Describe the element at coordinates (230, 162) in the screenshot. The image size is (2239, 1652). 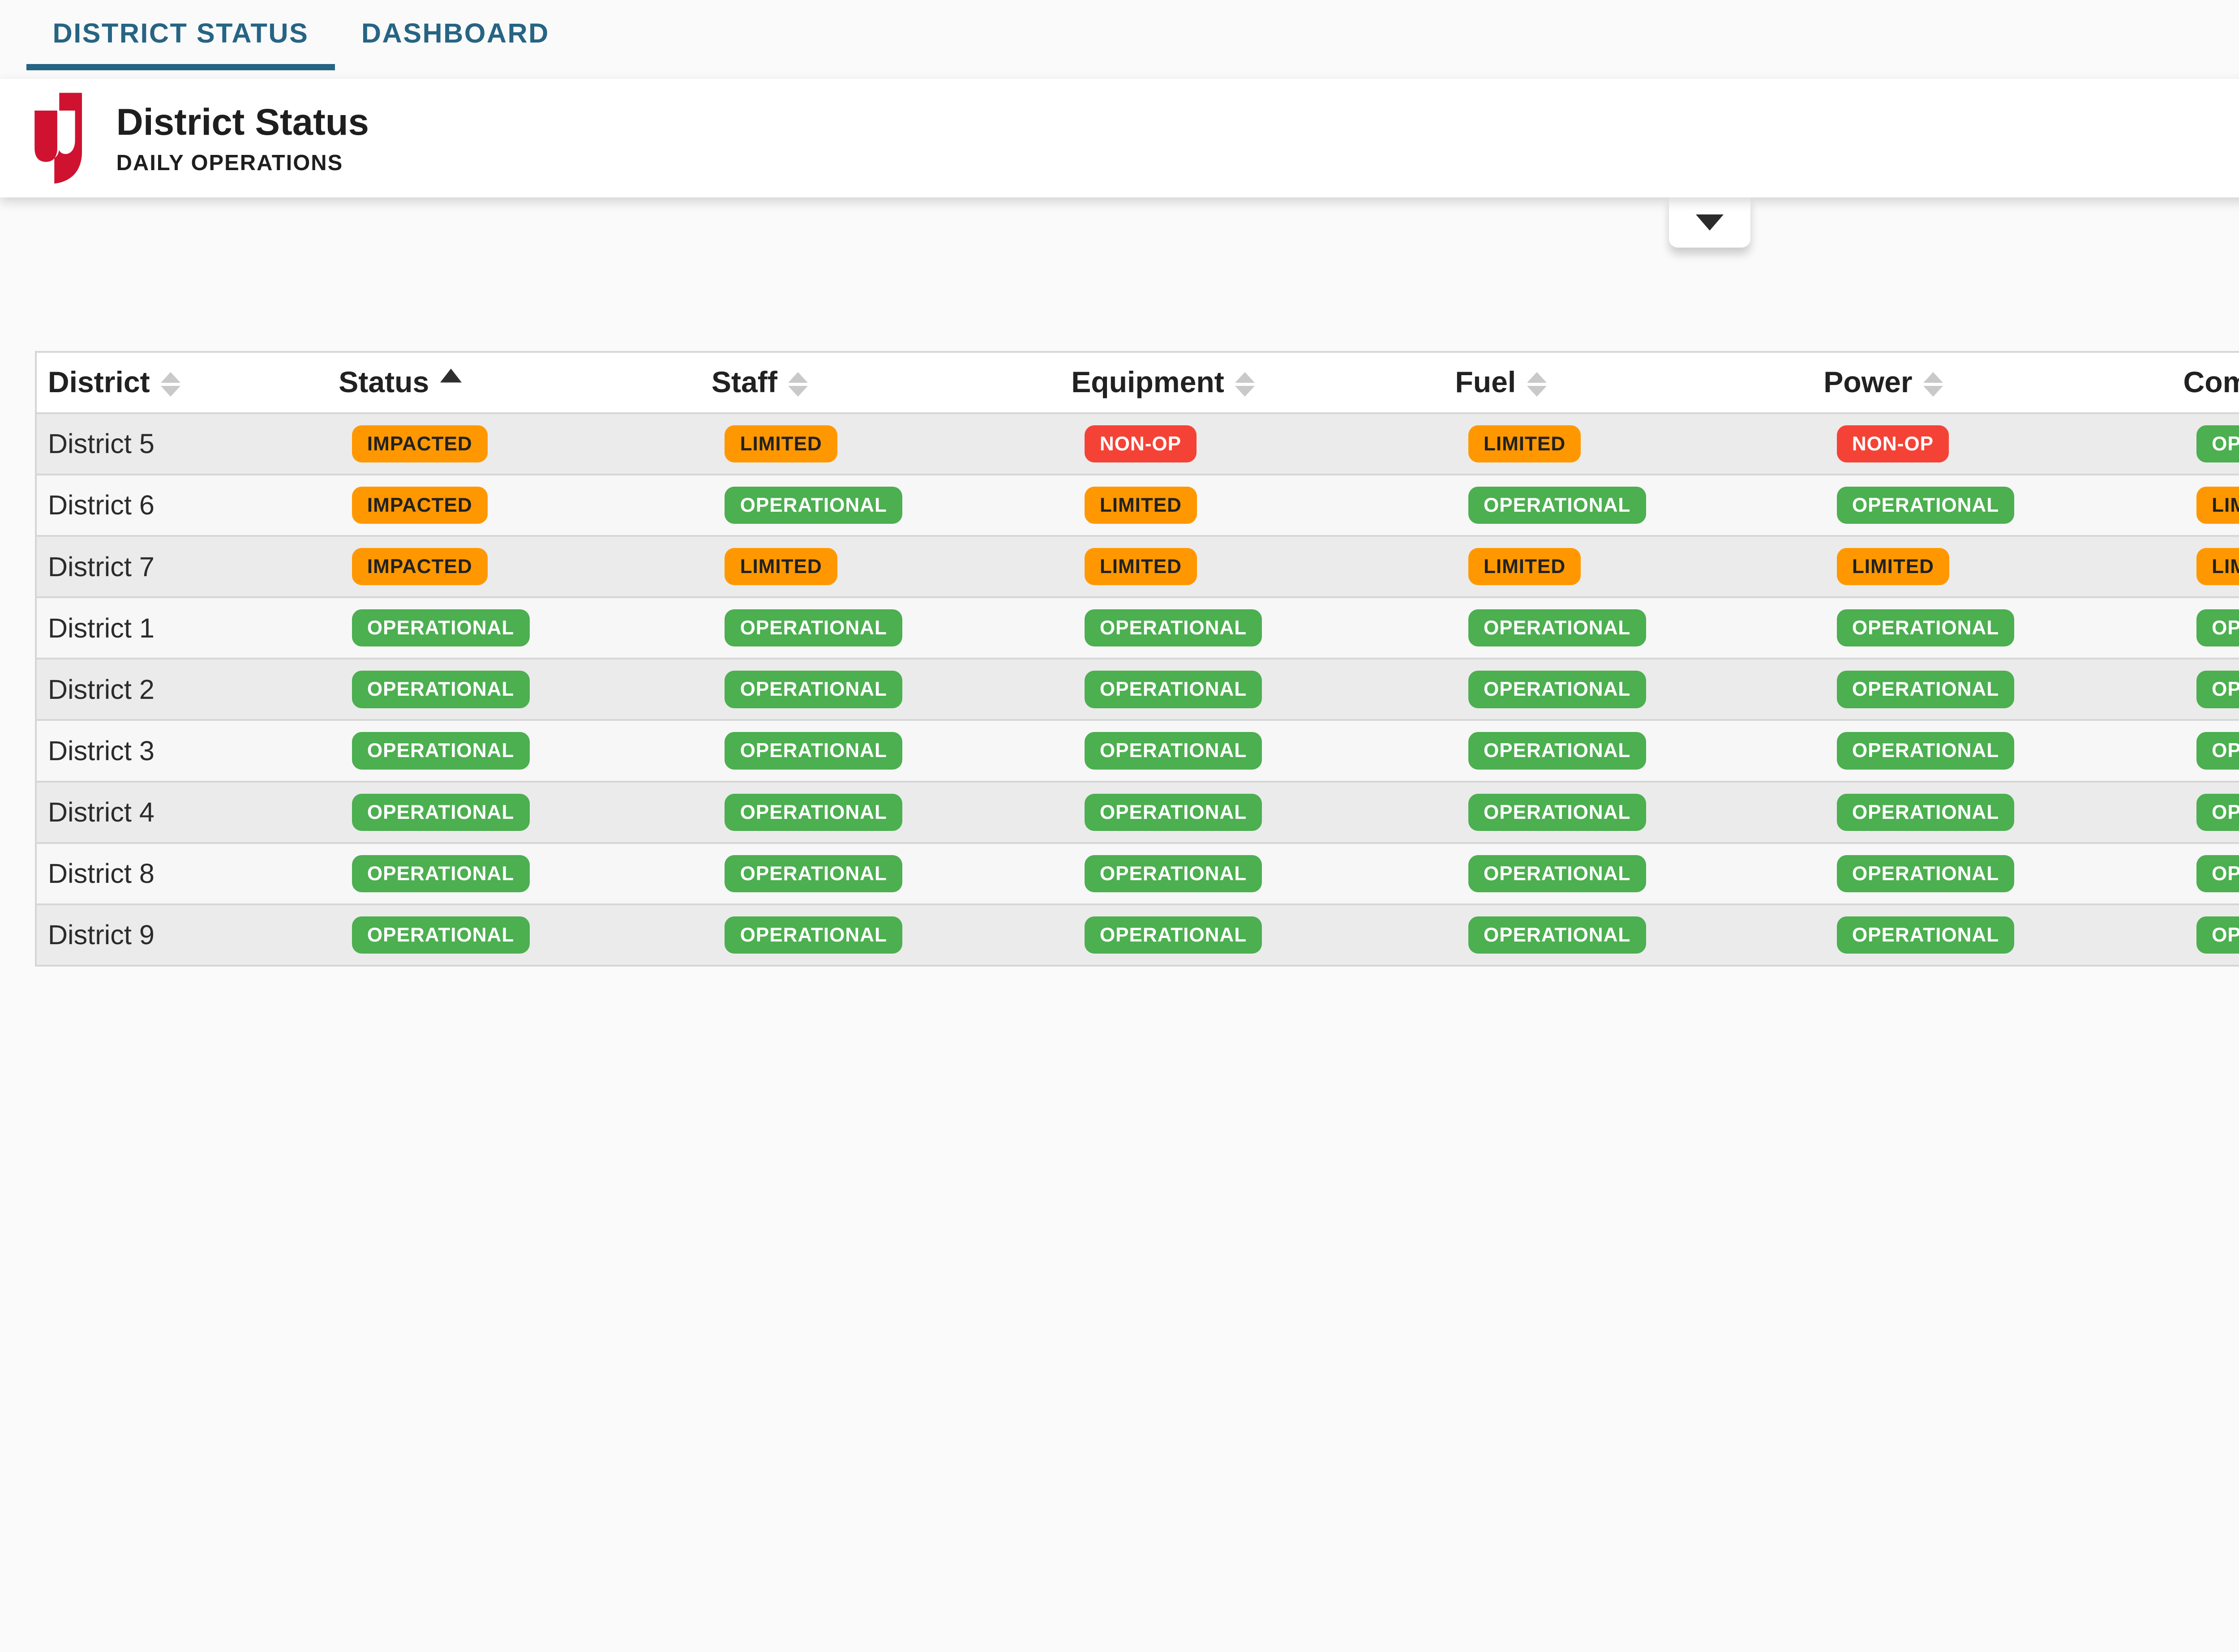
I see `page-subtitle: DAILY OPERATIONS` at that location.